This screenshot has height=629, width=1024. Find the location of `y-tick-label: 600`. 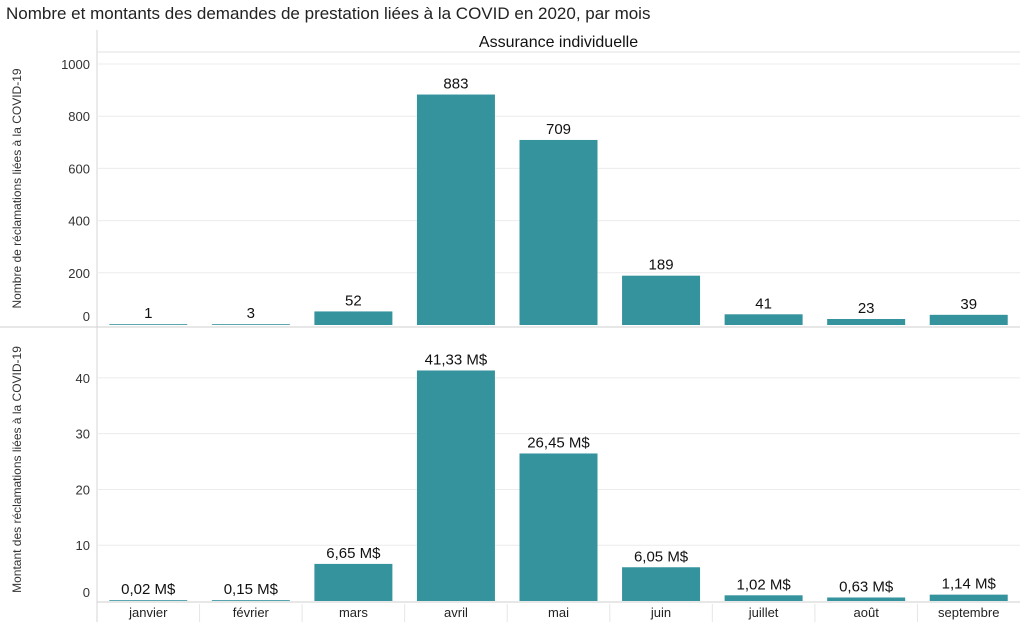

y-tick-label: 600 is located at coordinates (79, 168).